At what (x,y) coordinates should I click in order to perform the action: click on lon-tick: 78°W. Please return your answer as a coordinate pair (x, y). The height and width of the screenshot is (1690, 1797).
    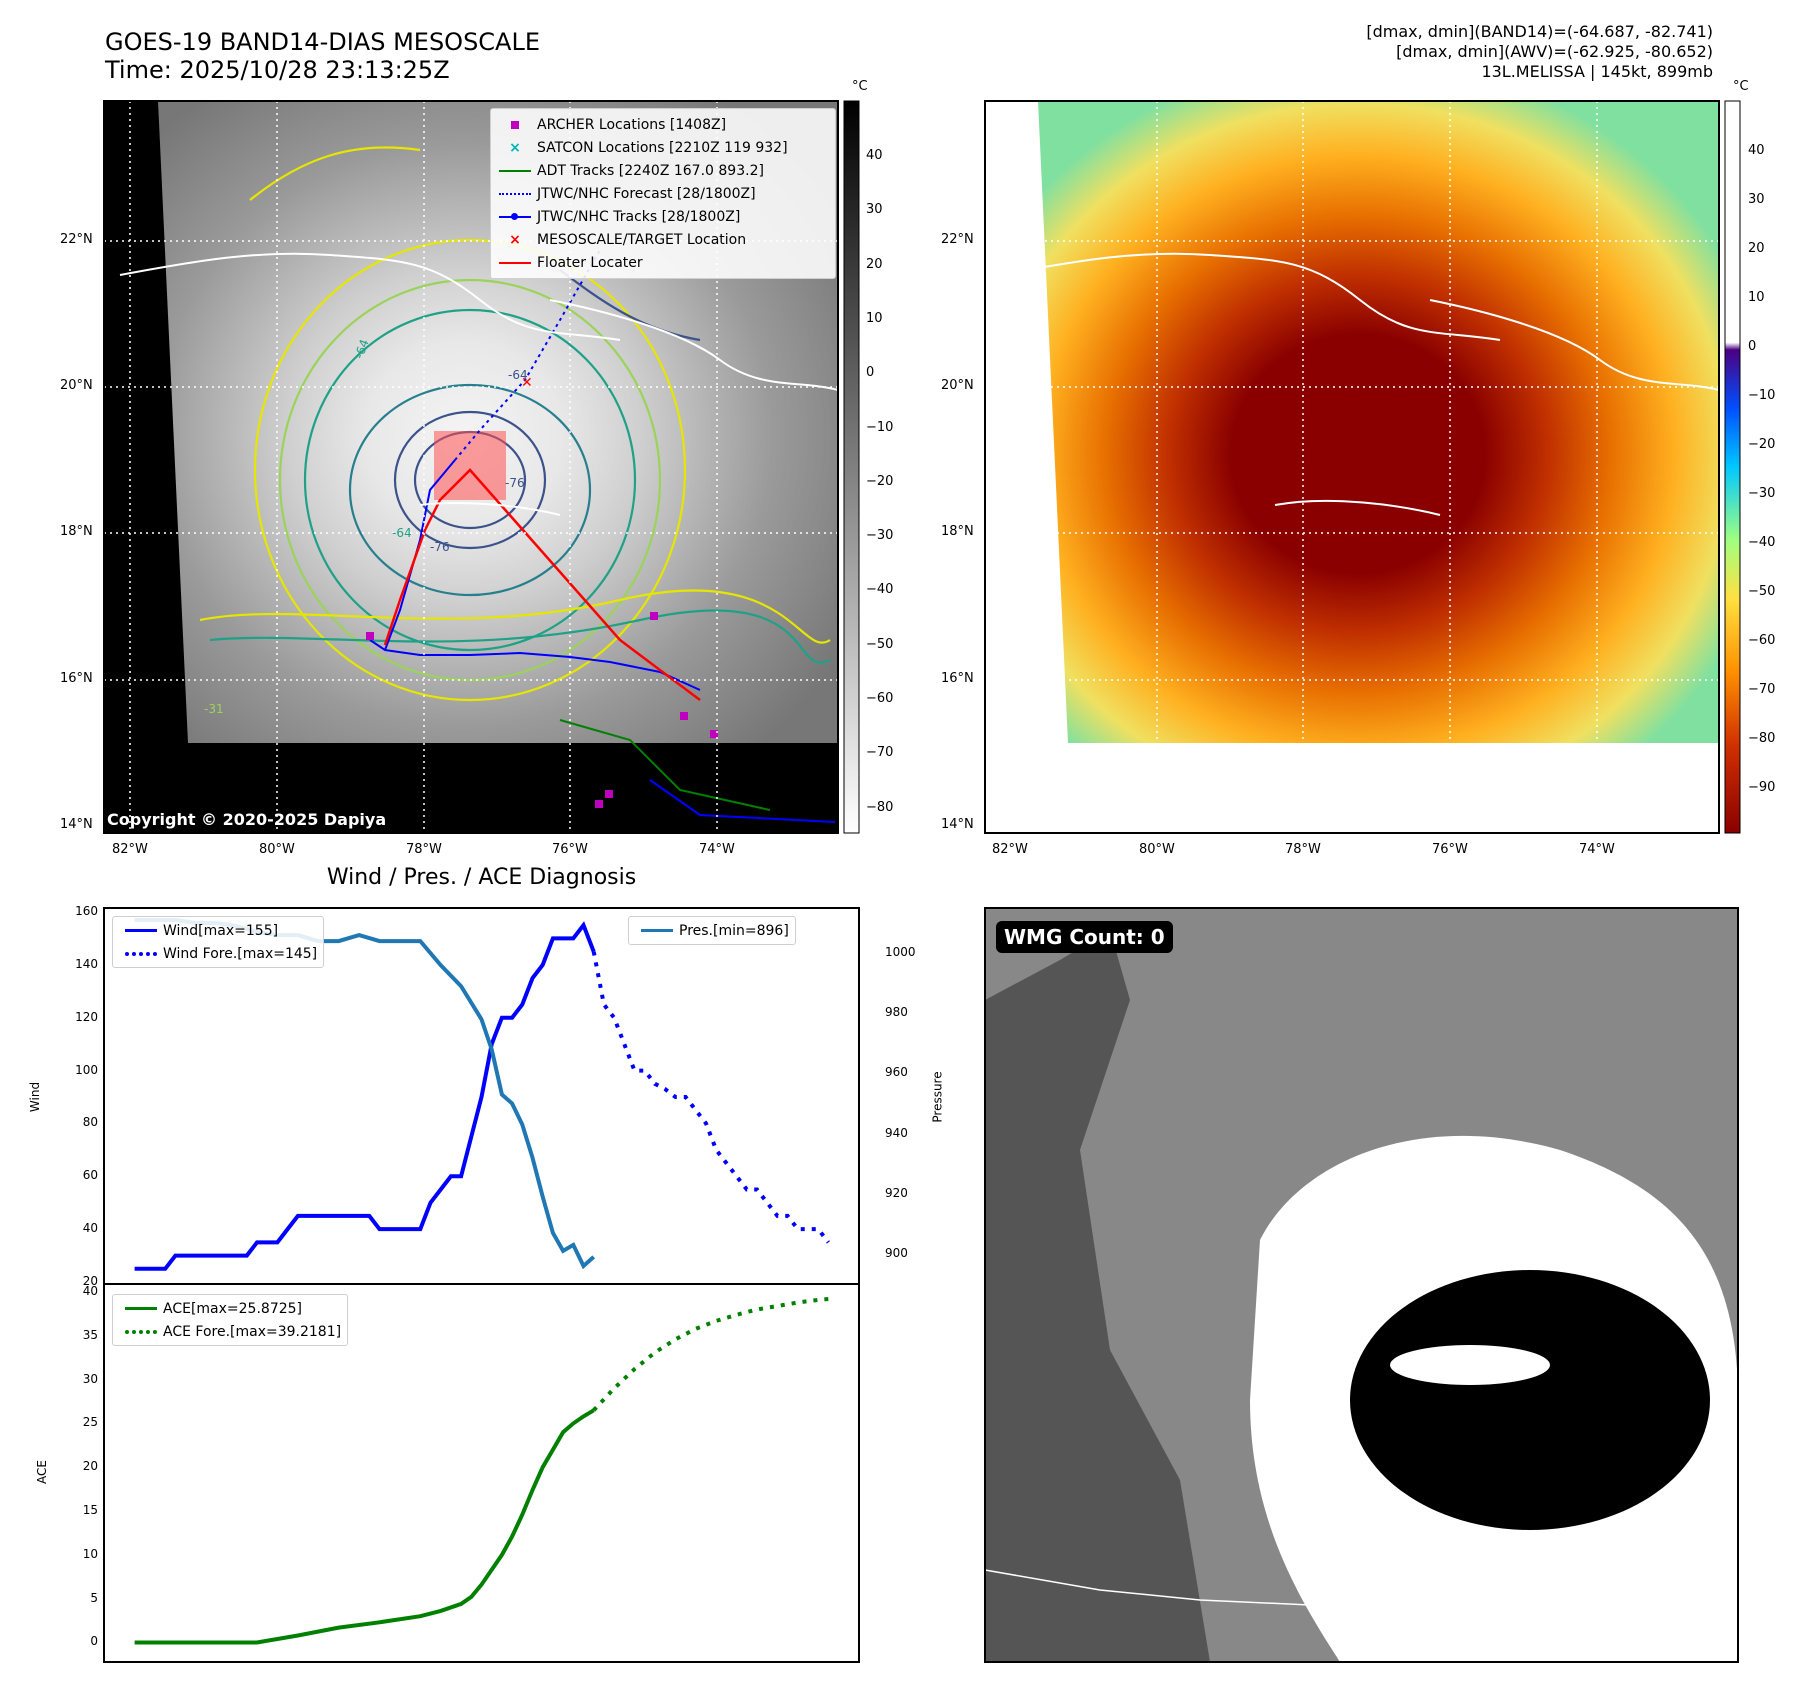
    Looking at the image, I should click on (1303, 849).